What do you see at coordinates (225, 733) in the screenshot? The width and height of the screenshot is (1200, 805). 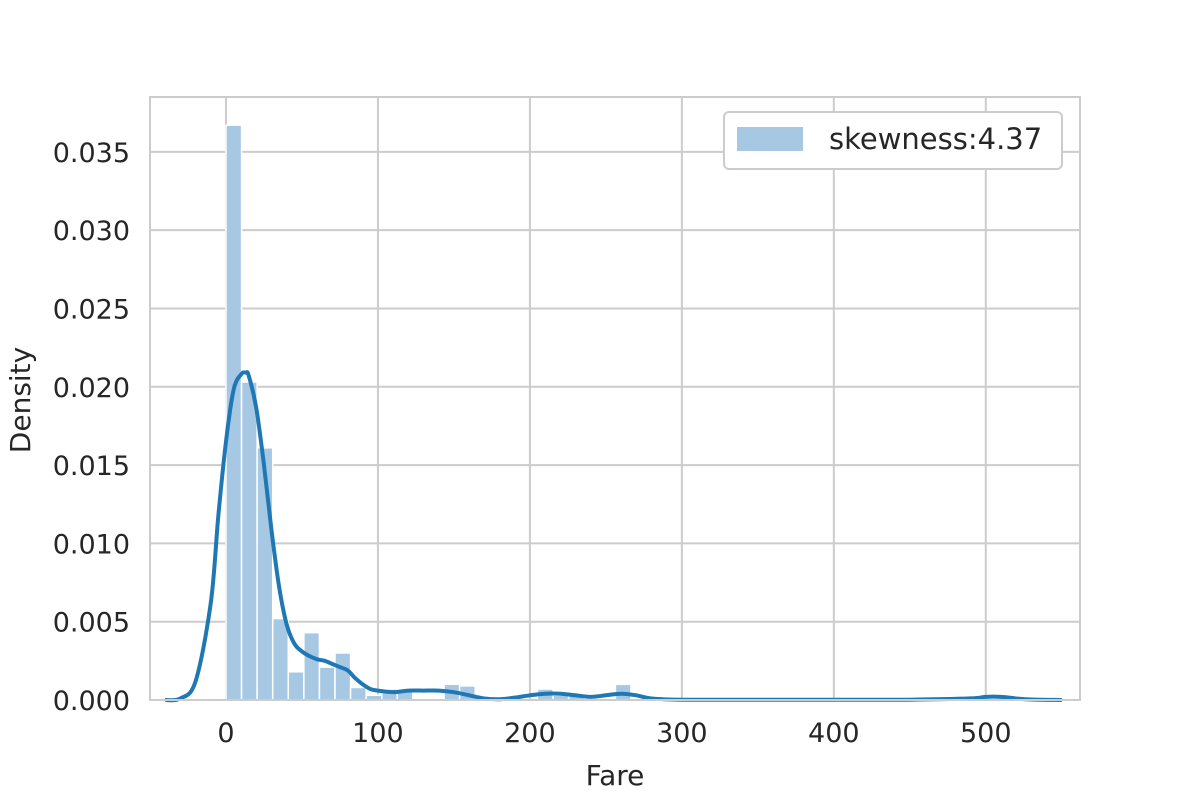 I see `x-tick-label: 0` at bounding box center [225, 733].